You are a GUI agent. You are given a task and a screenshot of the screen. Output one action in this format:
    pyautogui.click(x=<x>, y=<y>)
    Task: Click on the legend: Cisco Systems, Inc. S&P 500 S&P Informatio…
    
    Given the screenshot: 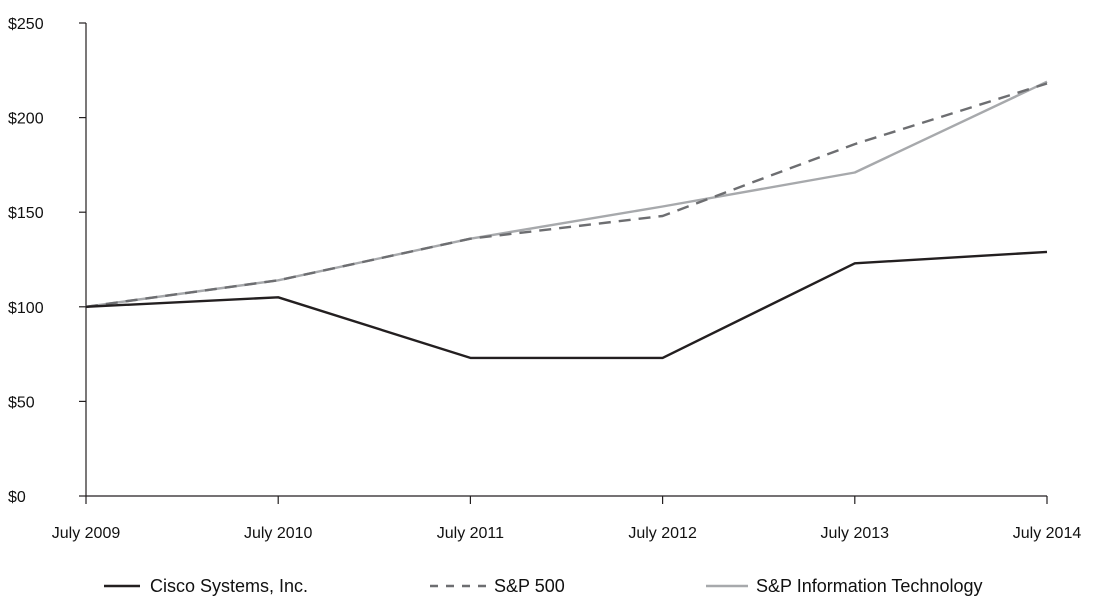 What is the action you would take?
    pyautogui.click(x=543, y=586)
    